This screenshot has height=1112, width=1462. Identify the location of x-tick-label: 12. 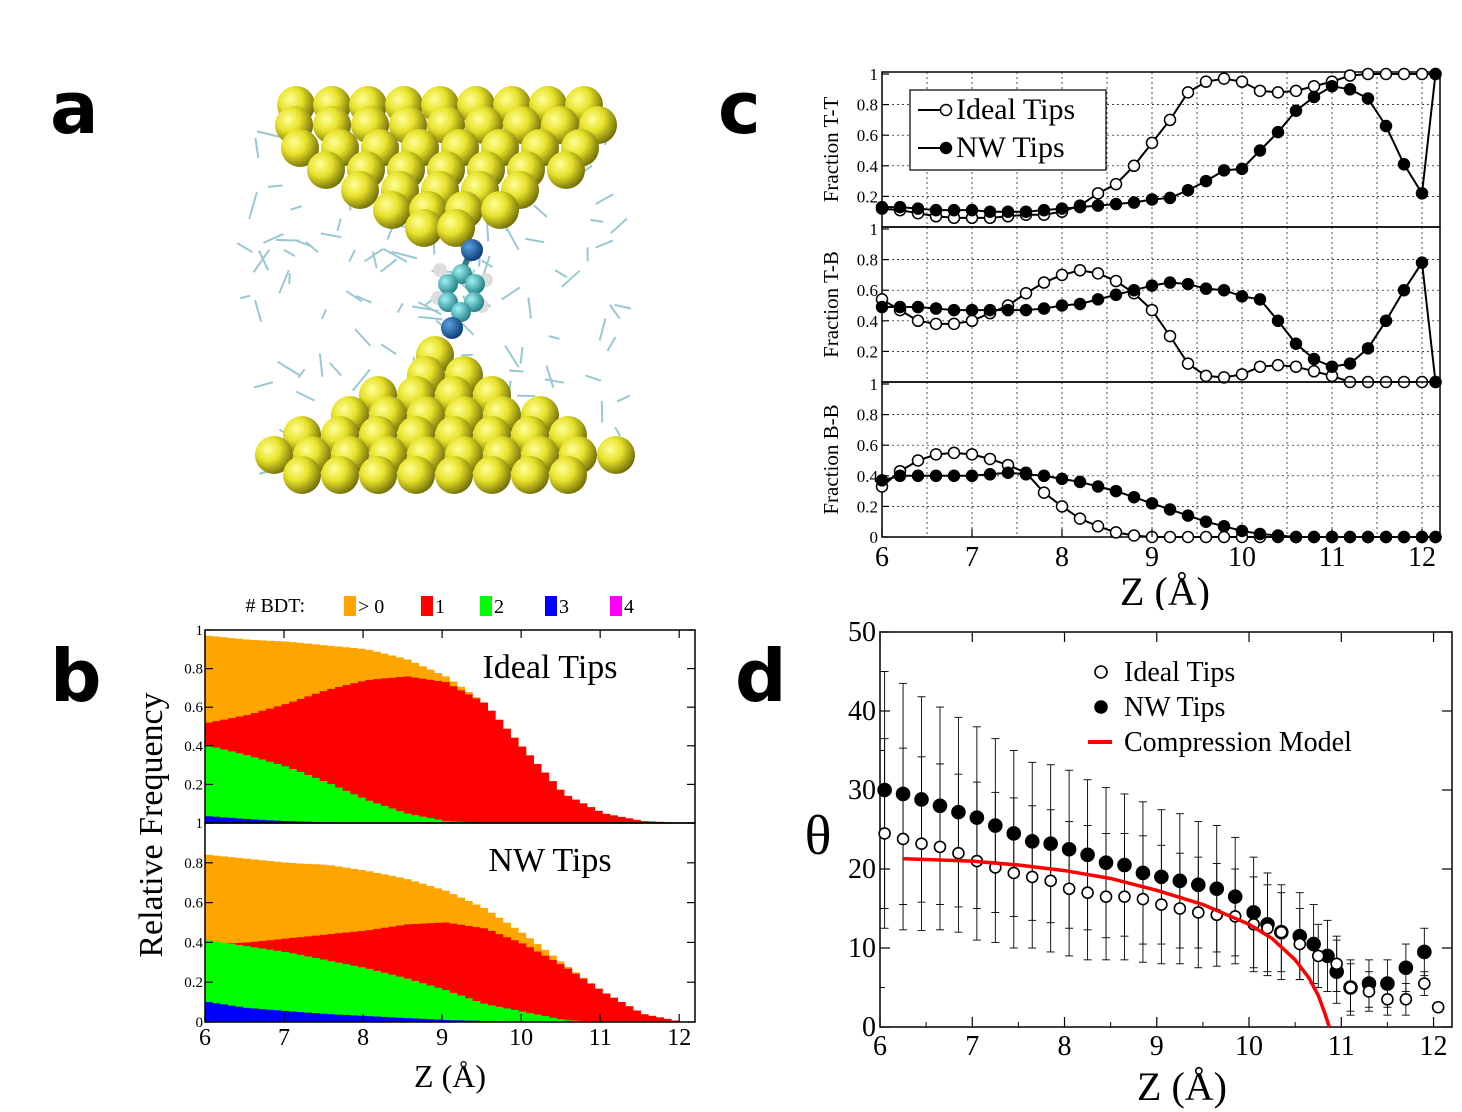
(1434, 1046).